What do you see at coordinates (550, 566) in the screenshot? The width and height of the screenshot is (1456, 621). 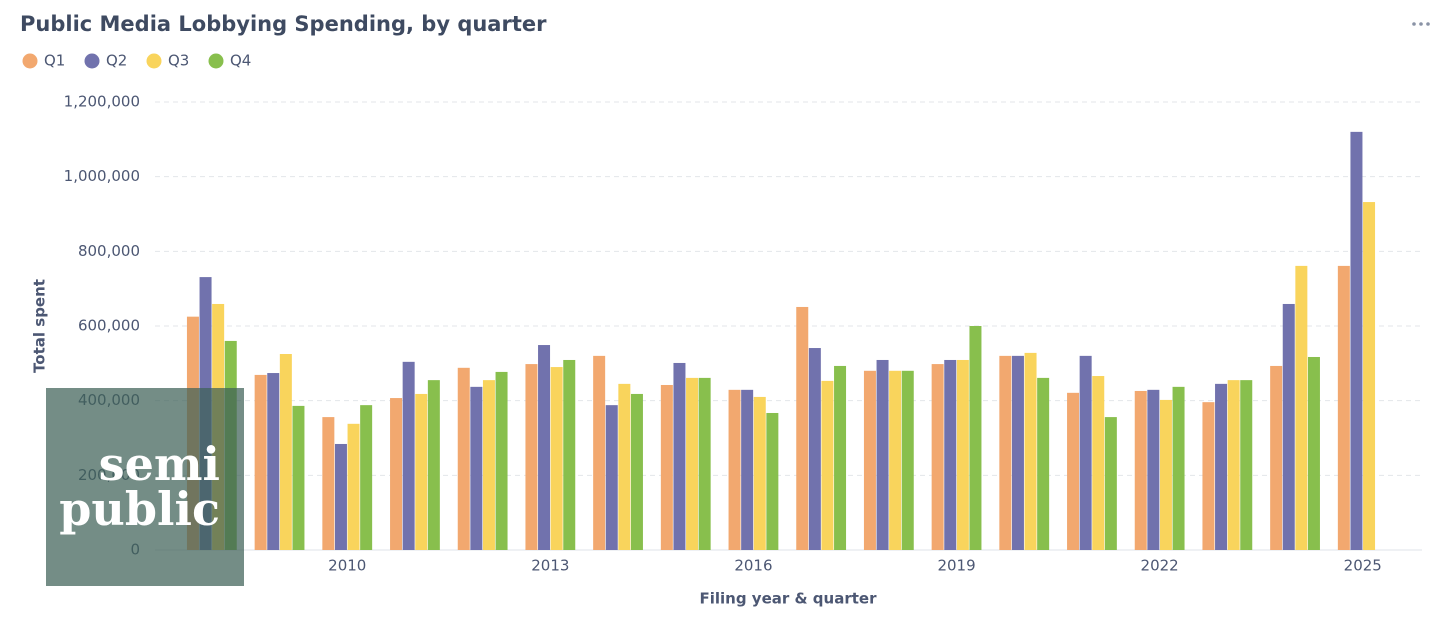 I see `x-tick-label: 2013` at bounding box center [550, 566].